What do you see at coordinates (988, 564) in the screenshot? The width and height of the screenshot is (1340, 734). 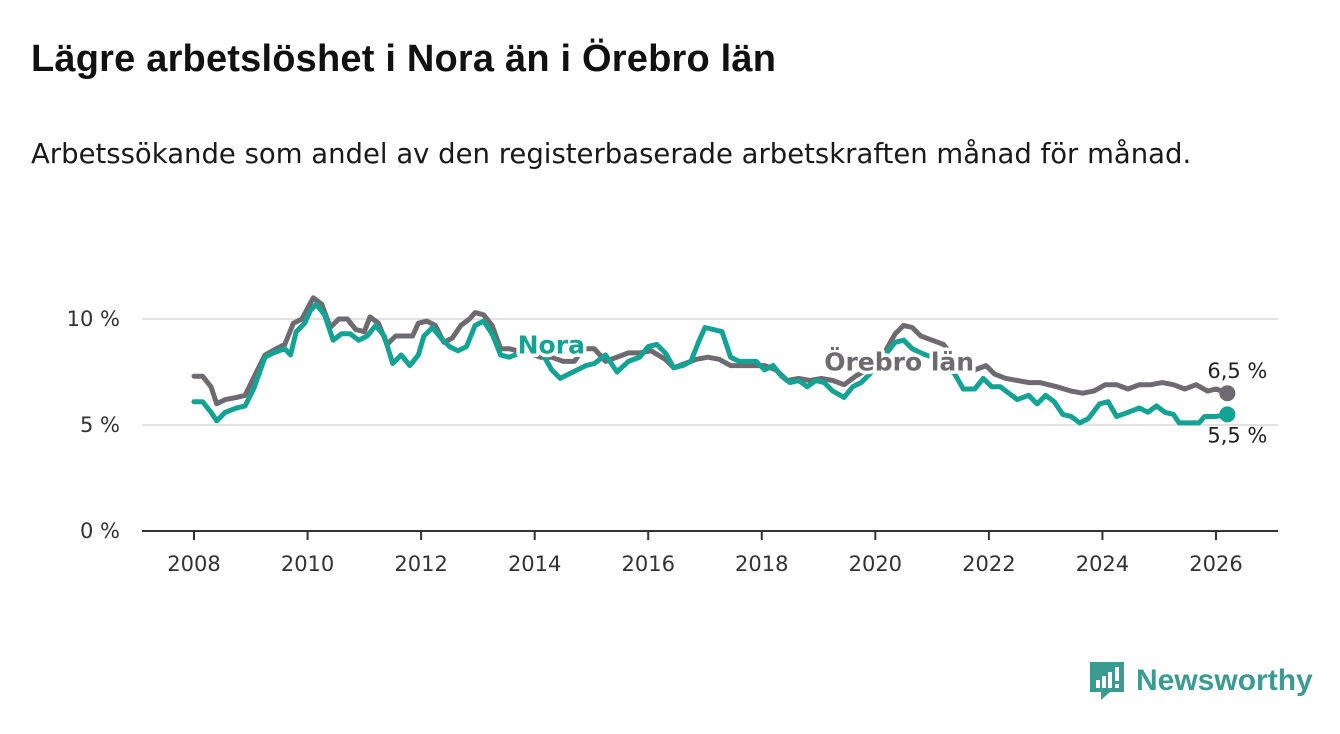 I see `x-tick-label: 2022` at bounding box center [988, 564].